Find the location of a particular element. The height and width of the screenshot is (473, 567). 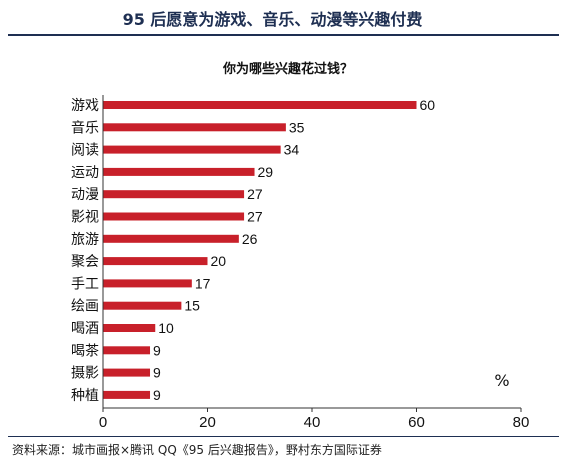

bar-value-label: 35 is located at coordinates (297, 127).